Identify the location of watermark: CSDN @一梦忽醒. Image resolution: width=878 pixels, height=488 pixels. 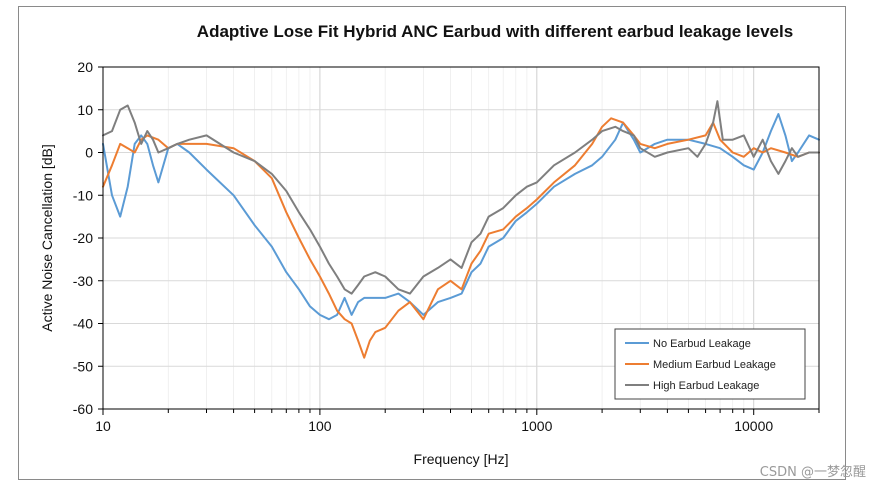
(812, 472).